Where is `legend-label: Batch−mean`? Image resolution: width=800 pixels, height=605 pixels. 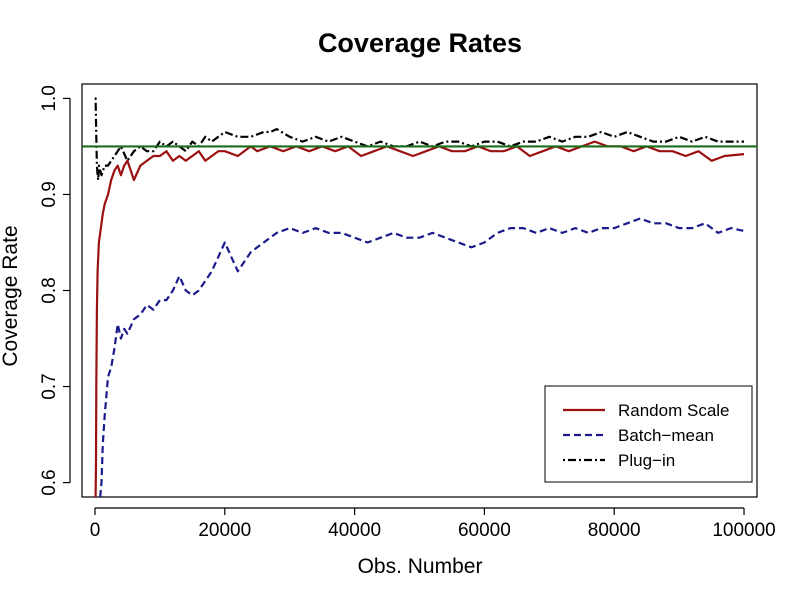 legend-label: Batch−mean is located at coordinates (666, 435).